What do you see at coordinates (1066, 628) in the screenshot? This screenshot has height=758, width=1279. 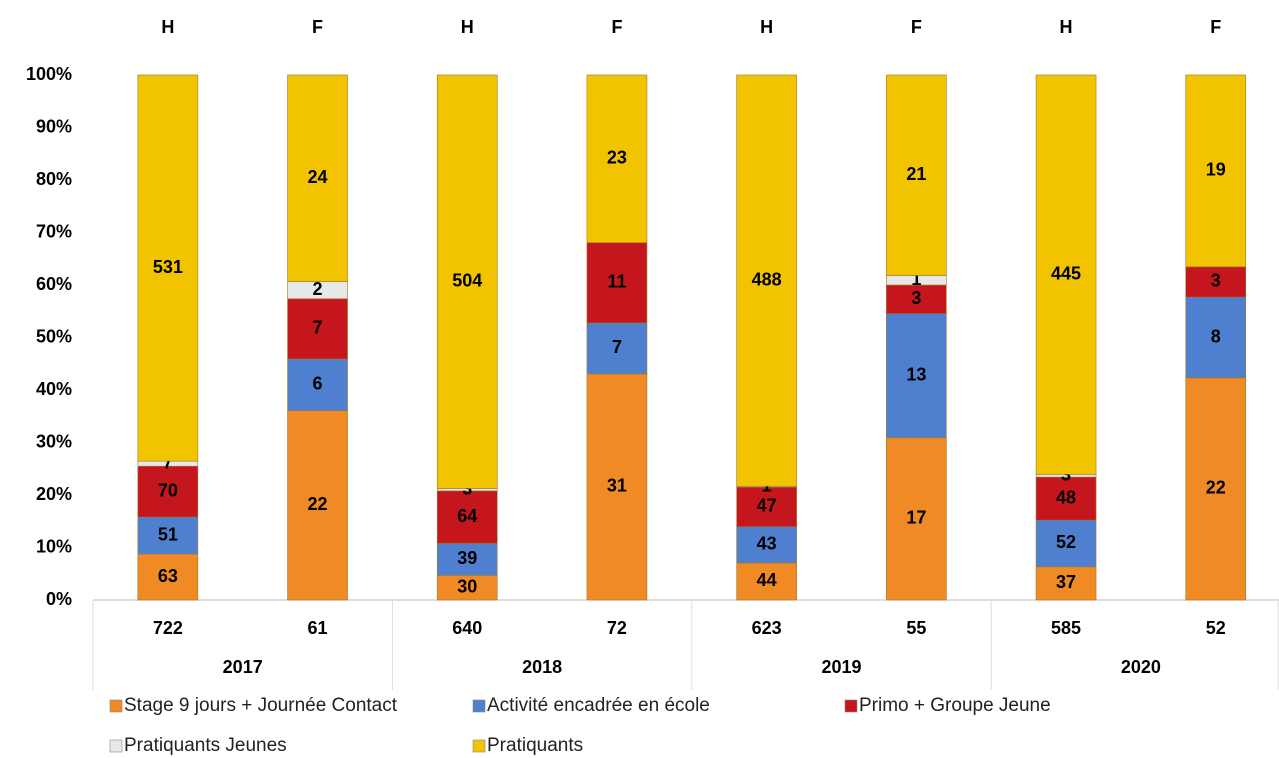 I see `x-tick-label: 585` at bounding box center [1066, 628].